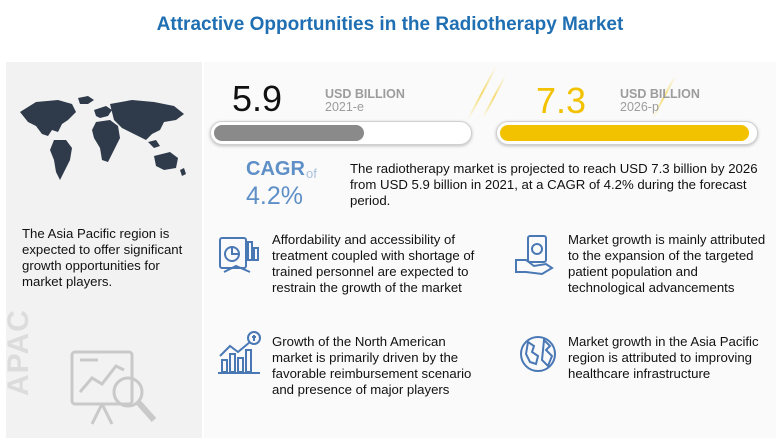  I want to click on world-map-icon, so click(103, 138).